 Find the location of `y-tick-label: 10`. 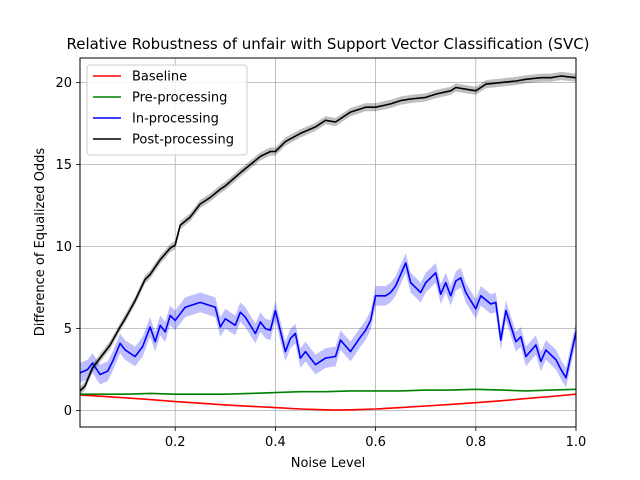

y-tick-label: 10 is located at coordinates (63, 247).